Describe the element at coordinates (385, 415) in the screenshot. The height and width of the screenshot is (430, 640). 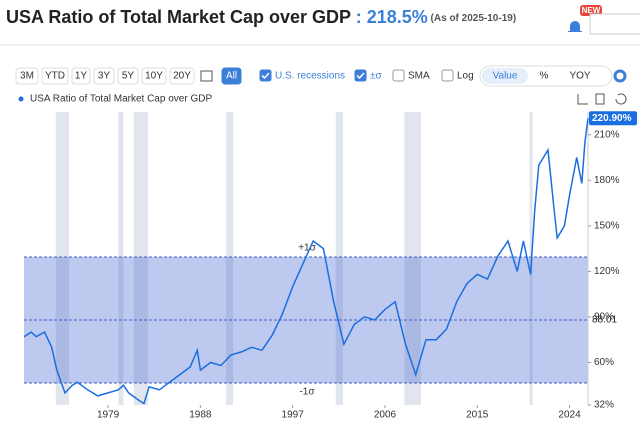
I see `x-tick-label: 2006` at that location.